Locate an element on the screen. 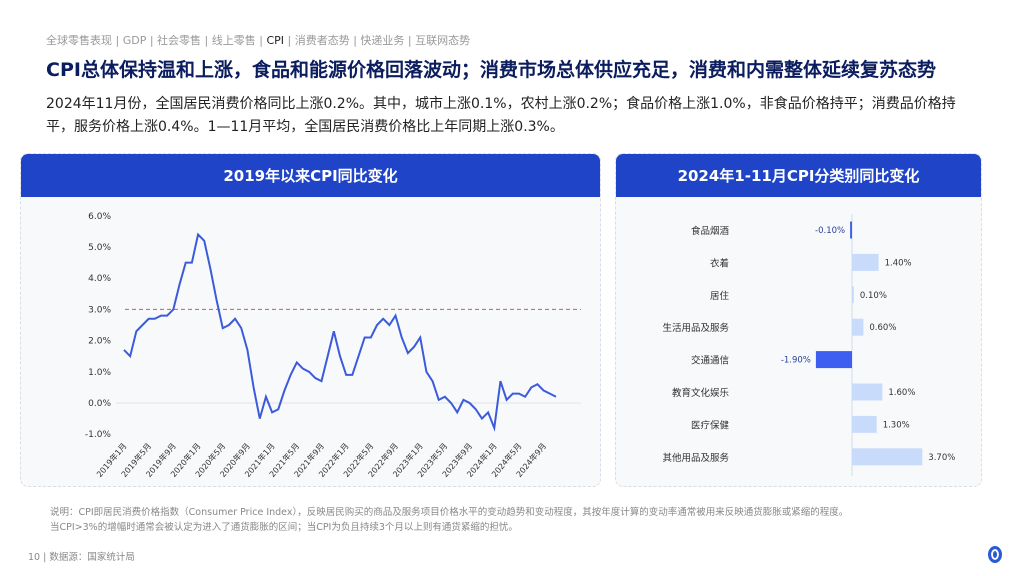  data-source: 数据源：国家统计局 is located at coordinates (92, 557).